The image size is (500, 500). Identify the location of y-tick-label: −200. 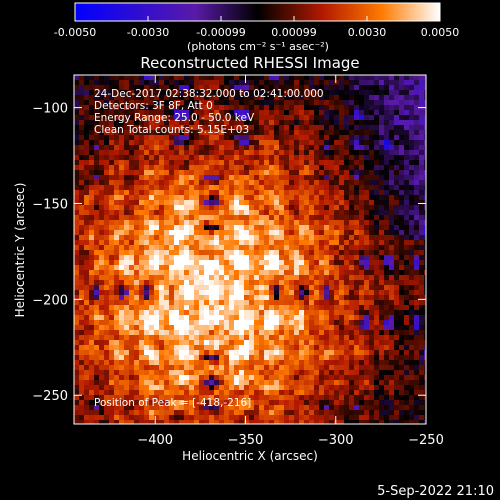
(50, 300).